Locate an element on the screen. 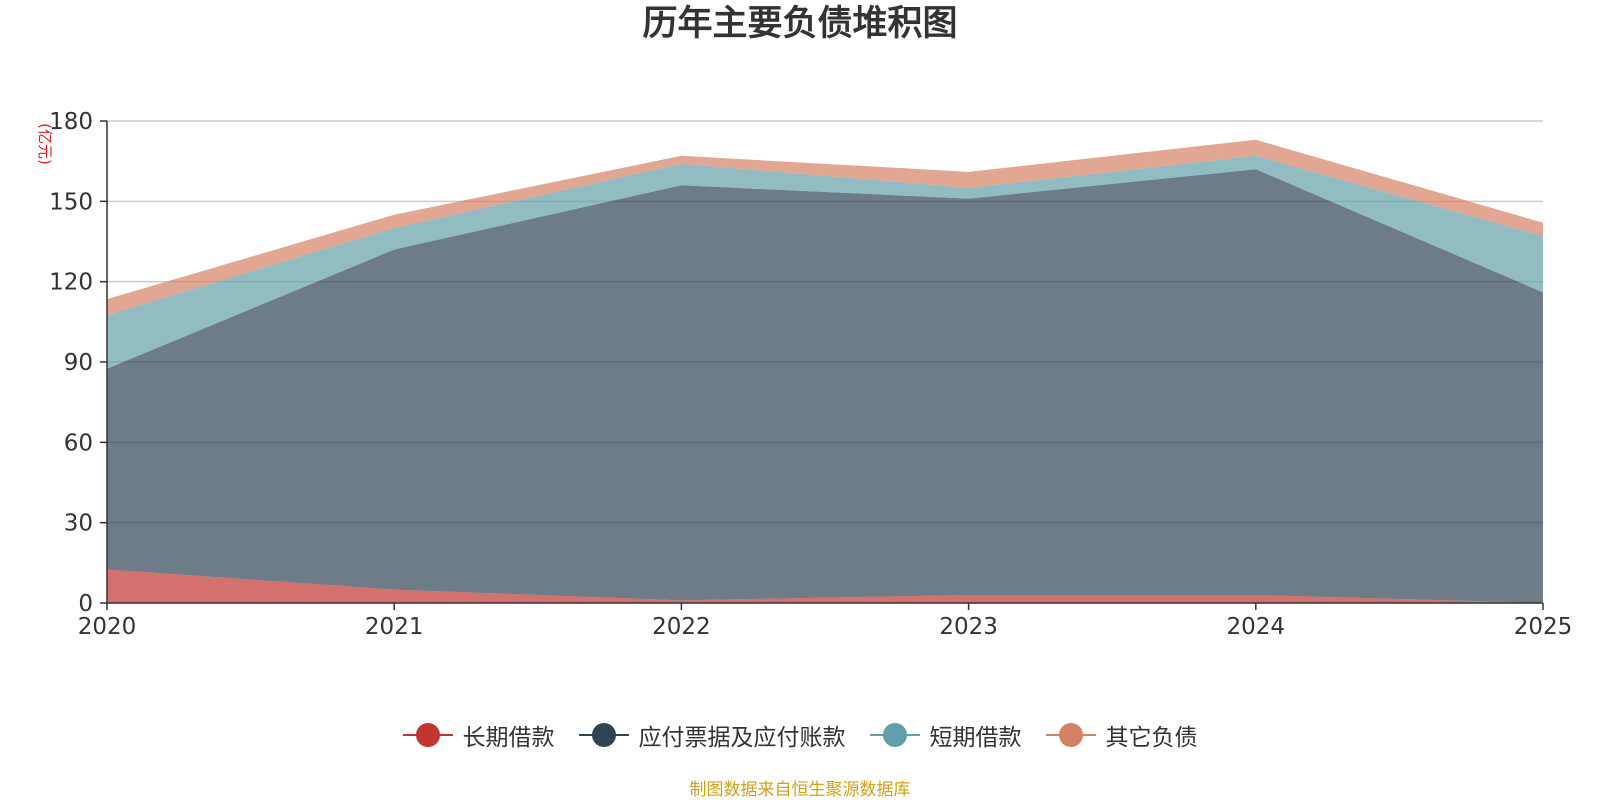 This screenshot has width=1600, height=800. legend-item-3: 短期借款 is located at coordinates (945, 735).